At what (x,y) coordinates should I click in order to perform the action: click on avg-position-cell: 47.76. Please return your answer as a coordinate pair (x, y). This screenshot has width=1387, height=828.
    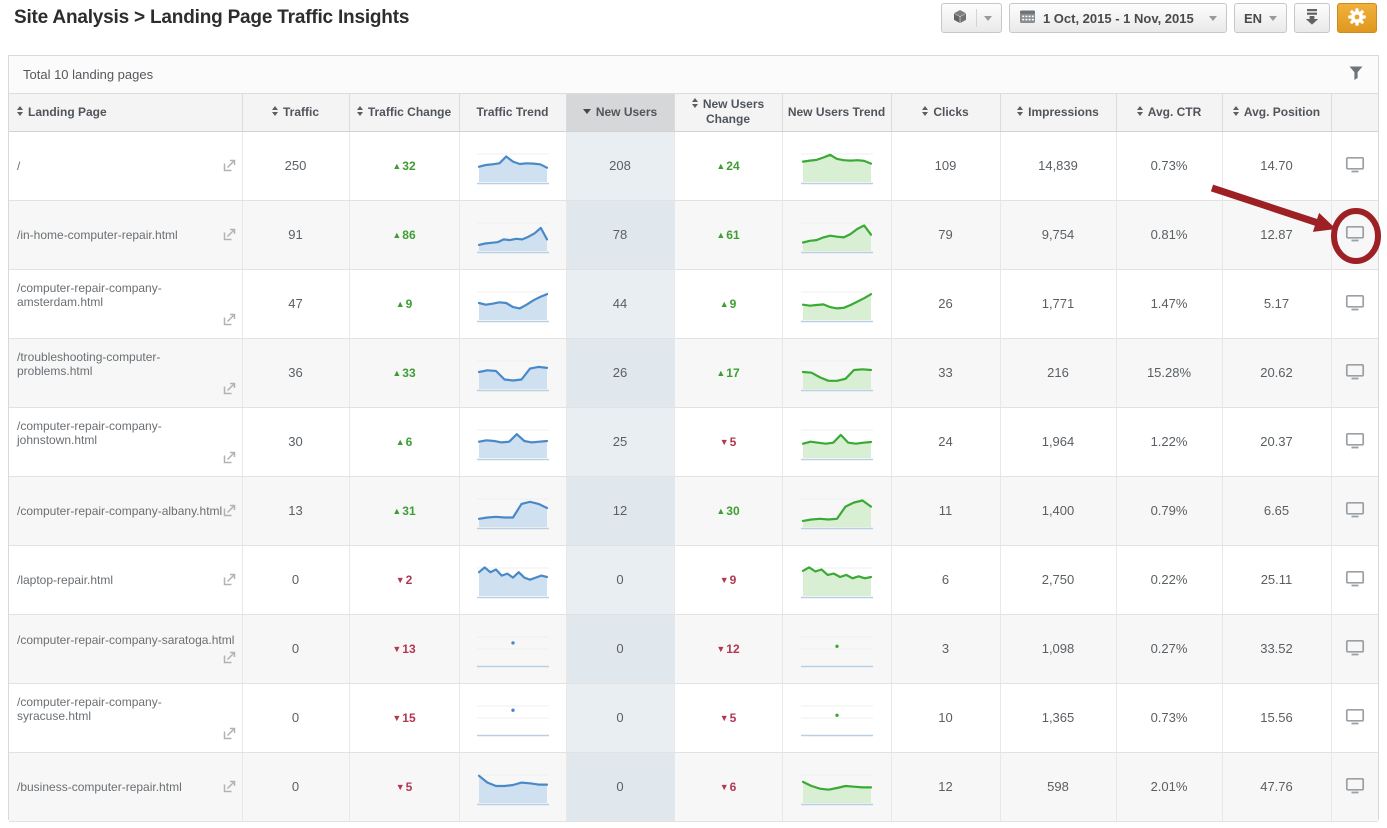
    Looking at the image, I should click on (1277, 787).